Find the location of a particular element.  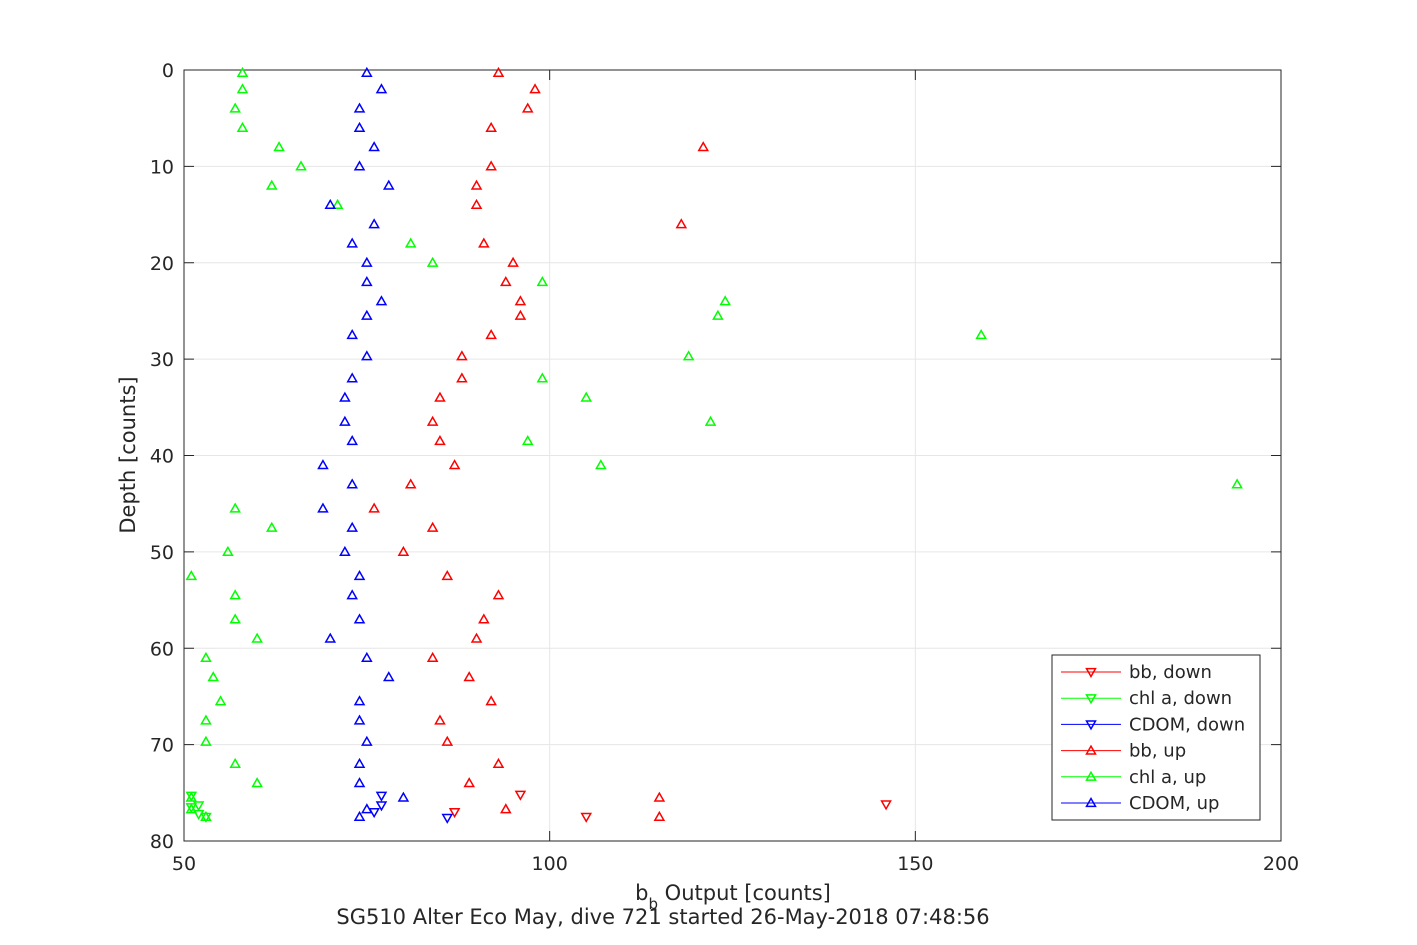

y-tick-label: 0 is located at coordinates (168, 71).